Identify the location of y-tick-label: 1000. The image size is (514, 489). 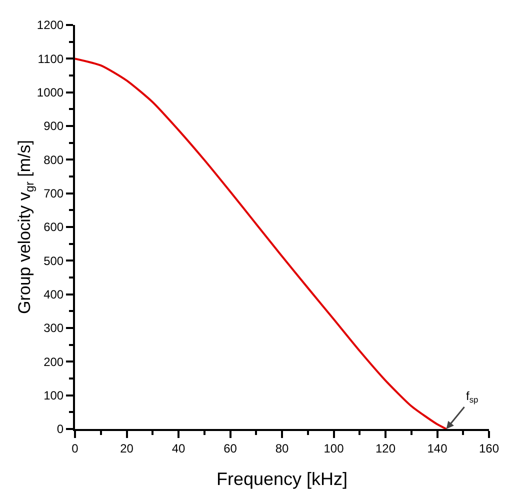
(50, 93).